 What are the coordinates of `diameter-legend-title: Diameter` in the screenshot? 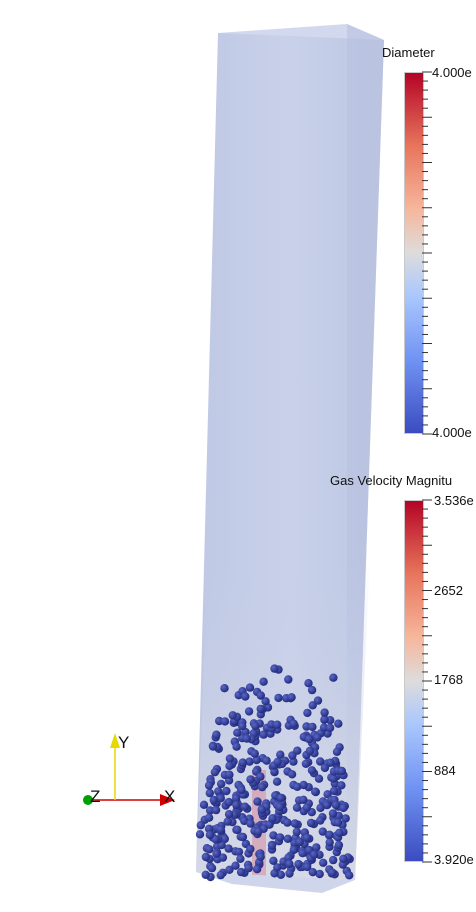 It's located at (408, 52).